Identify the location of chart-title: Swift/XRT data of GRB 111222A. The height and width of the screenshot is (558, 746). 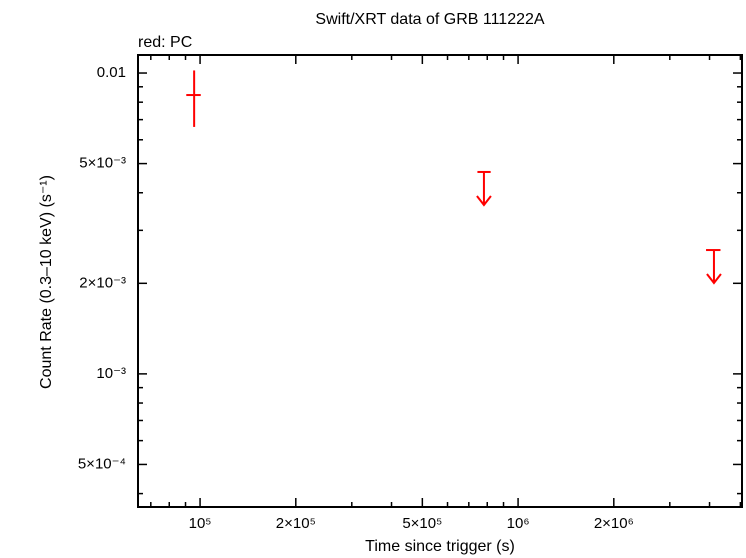
(429, 19).